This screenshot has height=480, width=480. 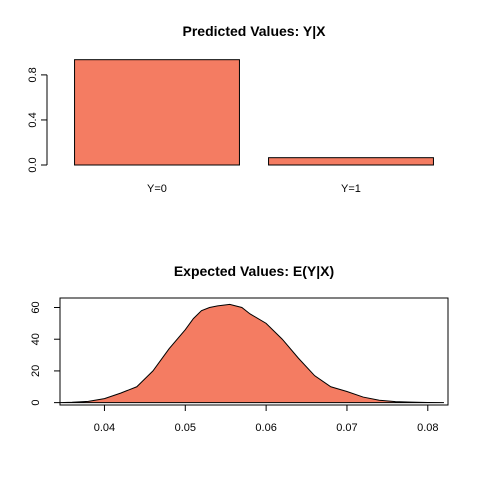 I want to click on y-tick-label: 0, so click(x=36, y=403).